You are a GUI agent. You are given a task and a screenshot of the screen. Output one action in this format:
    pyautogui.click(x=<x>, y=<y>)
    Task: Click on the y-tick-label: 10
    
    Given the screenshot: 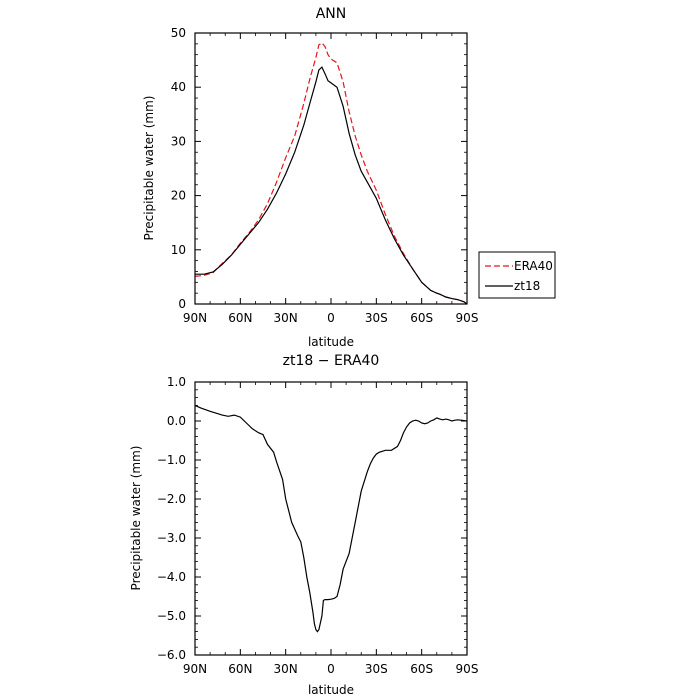 What is the action you would take?
    pyautogui.click(x=178, y=250)
    